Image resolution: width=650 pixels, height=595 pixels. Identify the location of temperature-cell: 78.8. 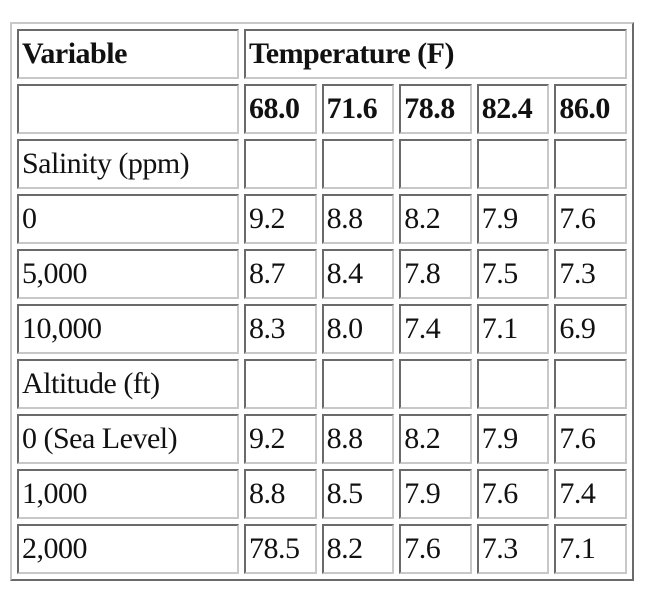
(435, 109).